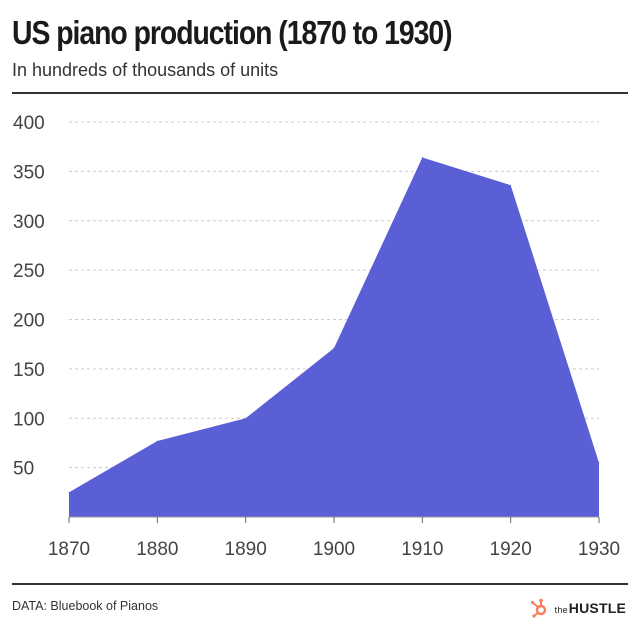  What do you see at coordinates (334, 549) in the screenshot?
I see `x-tick-label: 1900` at bounding box center [334, 549].